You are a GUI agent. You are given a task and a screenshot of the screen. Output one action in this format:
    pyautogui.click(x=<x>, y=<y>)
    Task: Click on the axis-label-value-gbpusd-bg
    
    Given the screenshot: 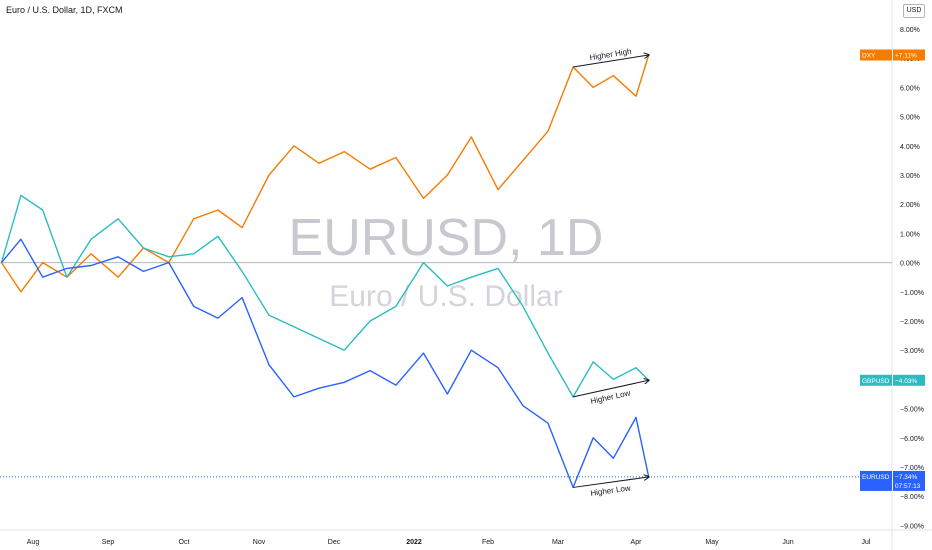 What is the action you would take?
    pyautogui.click(x=909, y=380)
    